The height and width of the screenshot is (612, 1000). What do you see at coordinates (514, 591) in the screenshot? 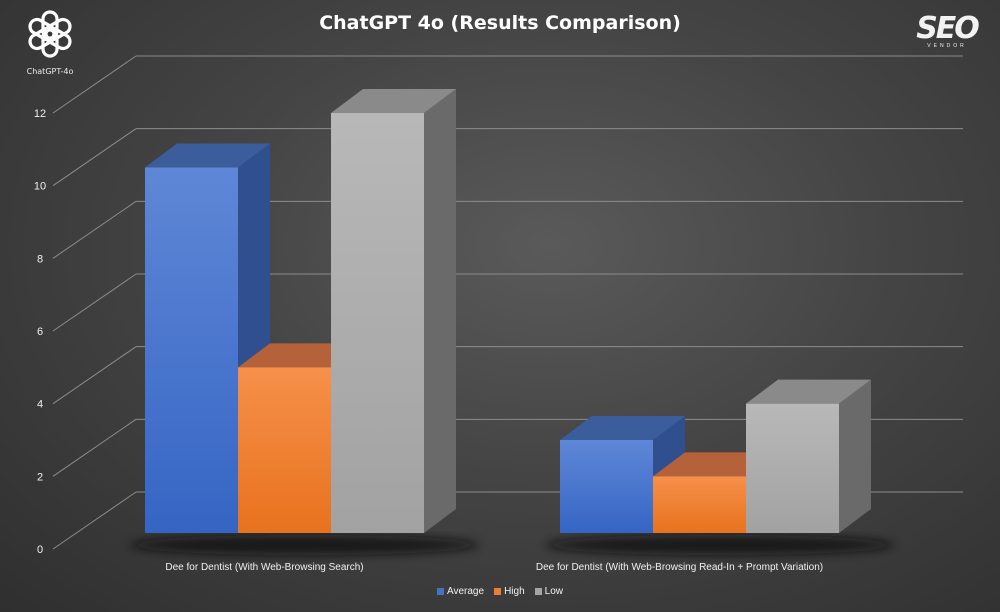
I see `legend-label: High` at bounding box center [514, 591].